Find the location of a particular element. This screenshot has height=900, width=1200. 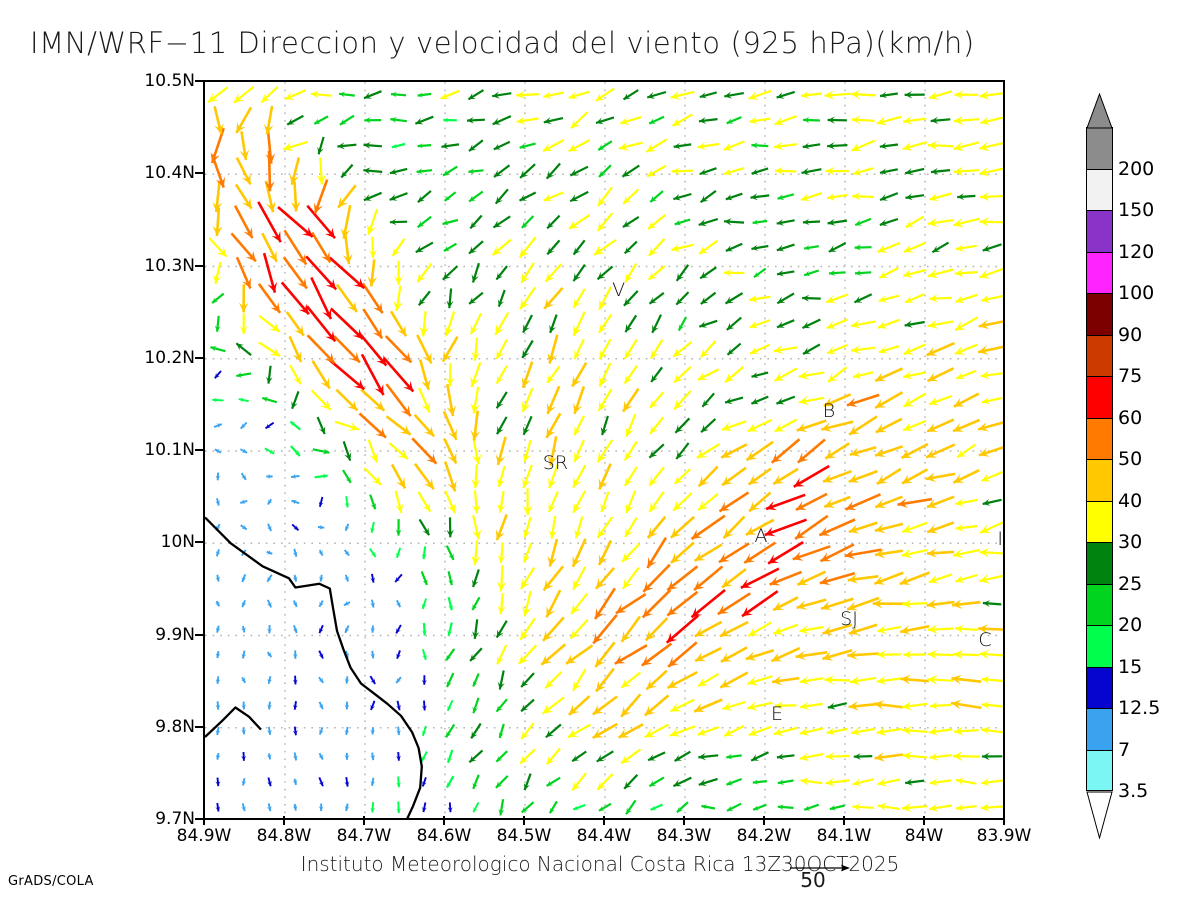

colorbar-tick-label: 3.5 is located at coordinates (1133, 791).